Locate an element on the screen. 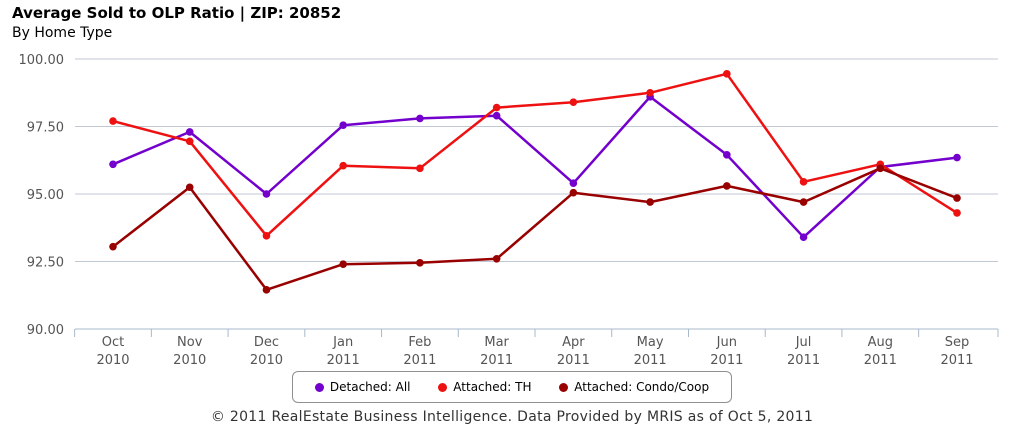 This screenshot has width=1024, height=430. chart-subtitle: By Home Type is located at coordinates (62, 33).